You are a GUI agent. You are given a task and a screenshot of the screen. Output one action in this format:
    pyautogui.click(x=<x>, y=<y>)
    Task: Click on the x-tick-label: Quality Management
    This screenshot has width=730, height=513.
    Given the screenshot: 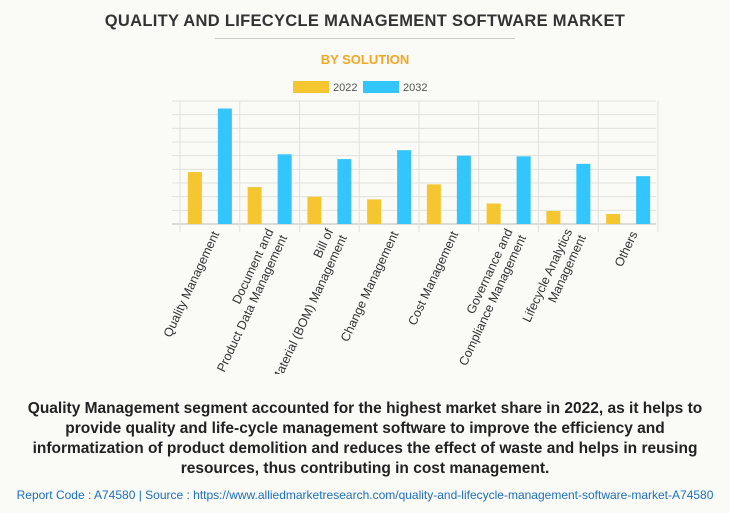 What is the action you would take?
    pyautogui.click(x=192, y=284)
    